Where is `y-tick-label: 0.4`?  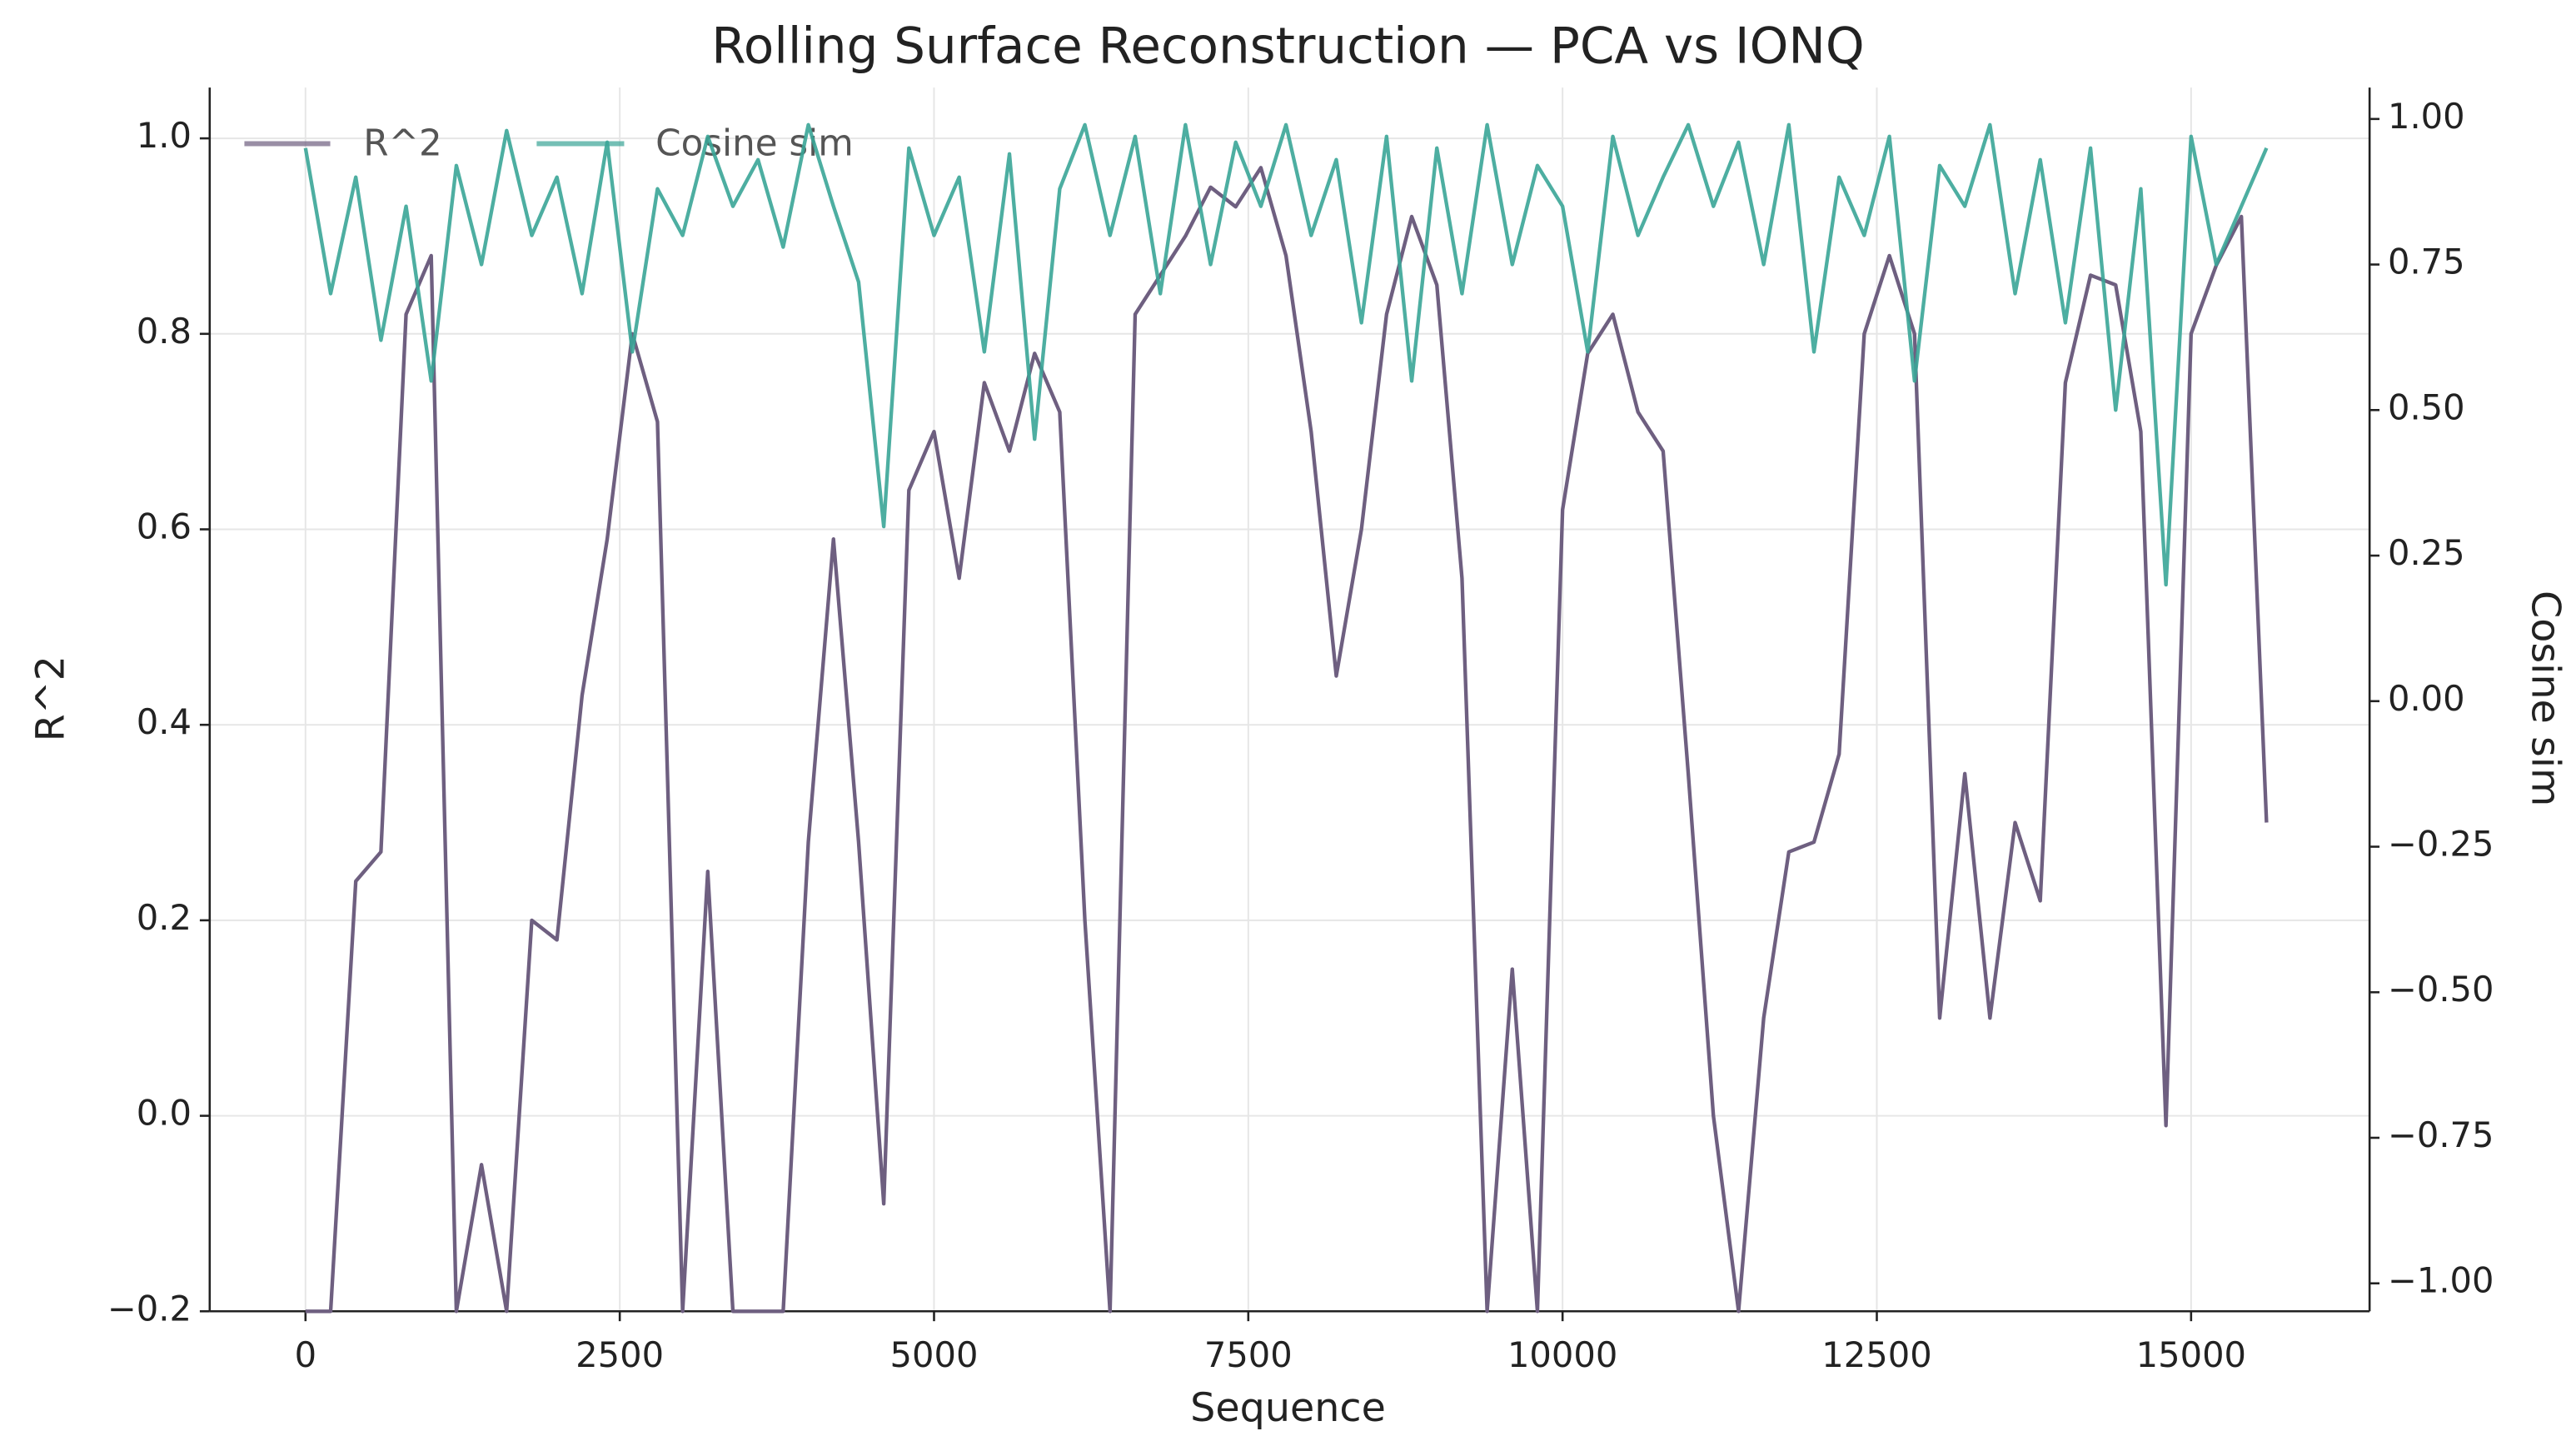
y-tick-label: 0.4 is located at coordinates (164, 721).